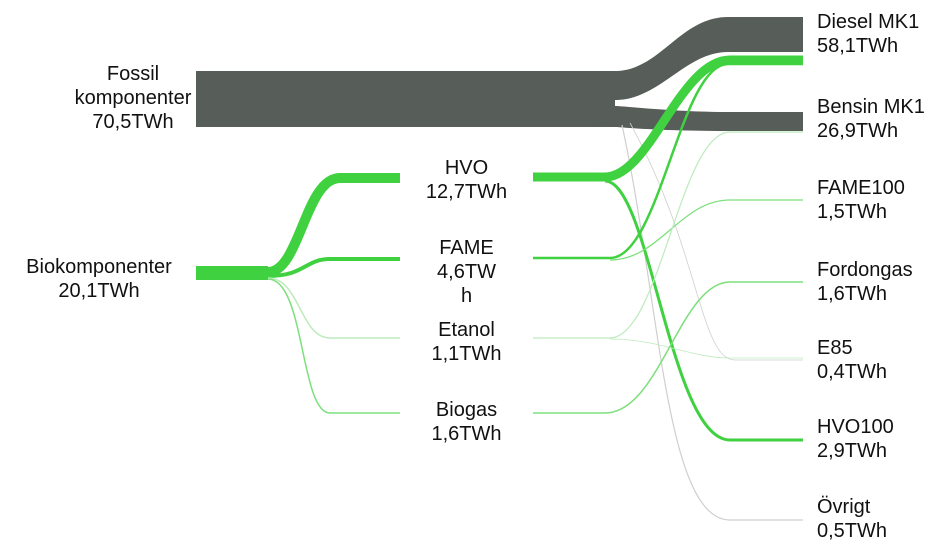  What do you see at coordinates (855, 439) in the screenshot?
I see `node-label-hvo100: HVO100 2,9TWh` at bounding box center [855, 439].